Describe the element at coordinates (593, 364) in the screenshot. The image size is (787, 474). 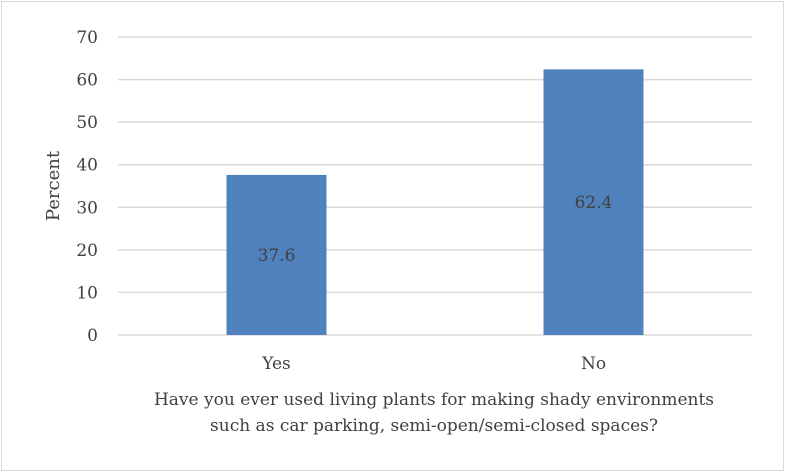
I see `category-label-no: No` at that location.